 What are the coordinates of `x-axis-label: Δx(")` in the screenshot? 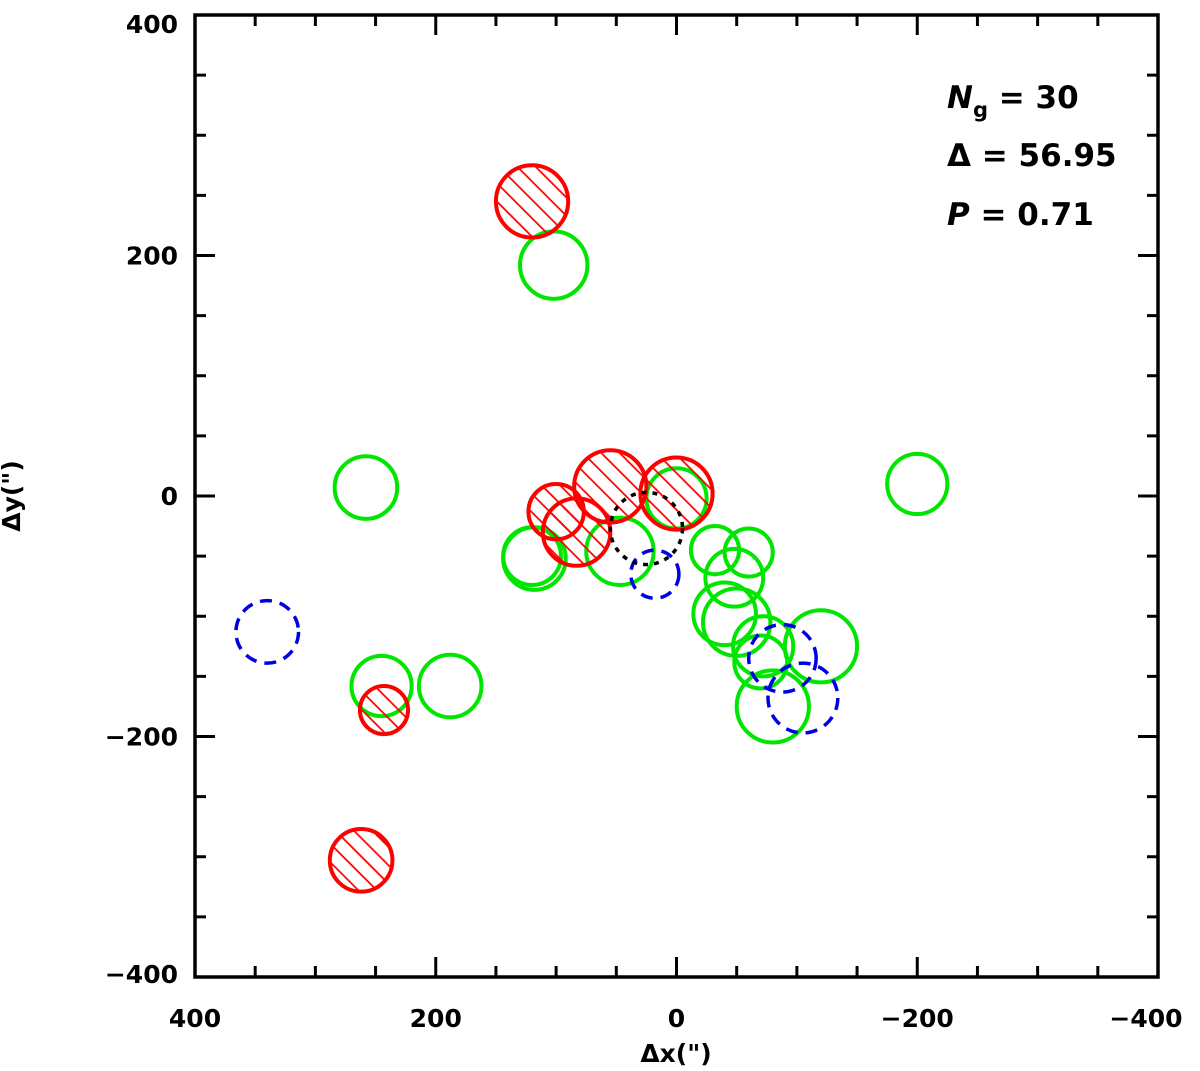 It's located at (675, 1053).